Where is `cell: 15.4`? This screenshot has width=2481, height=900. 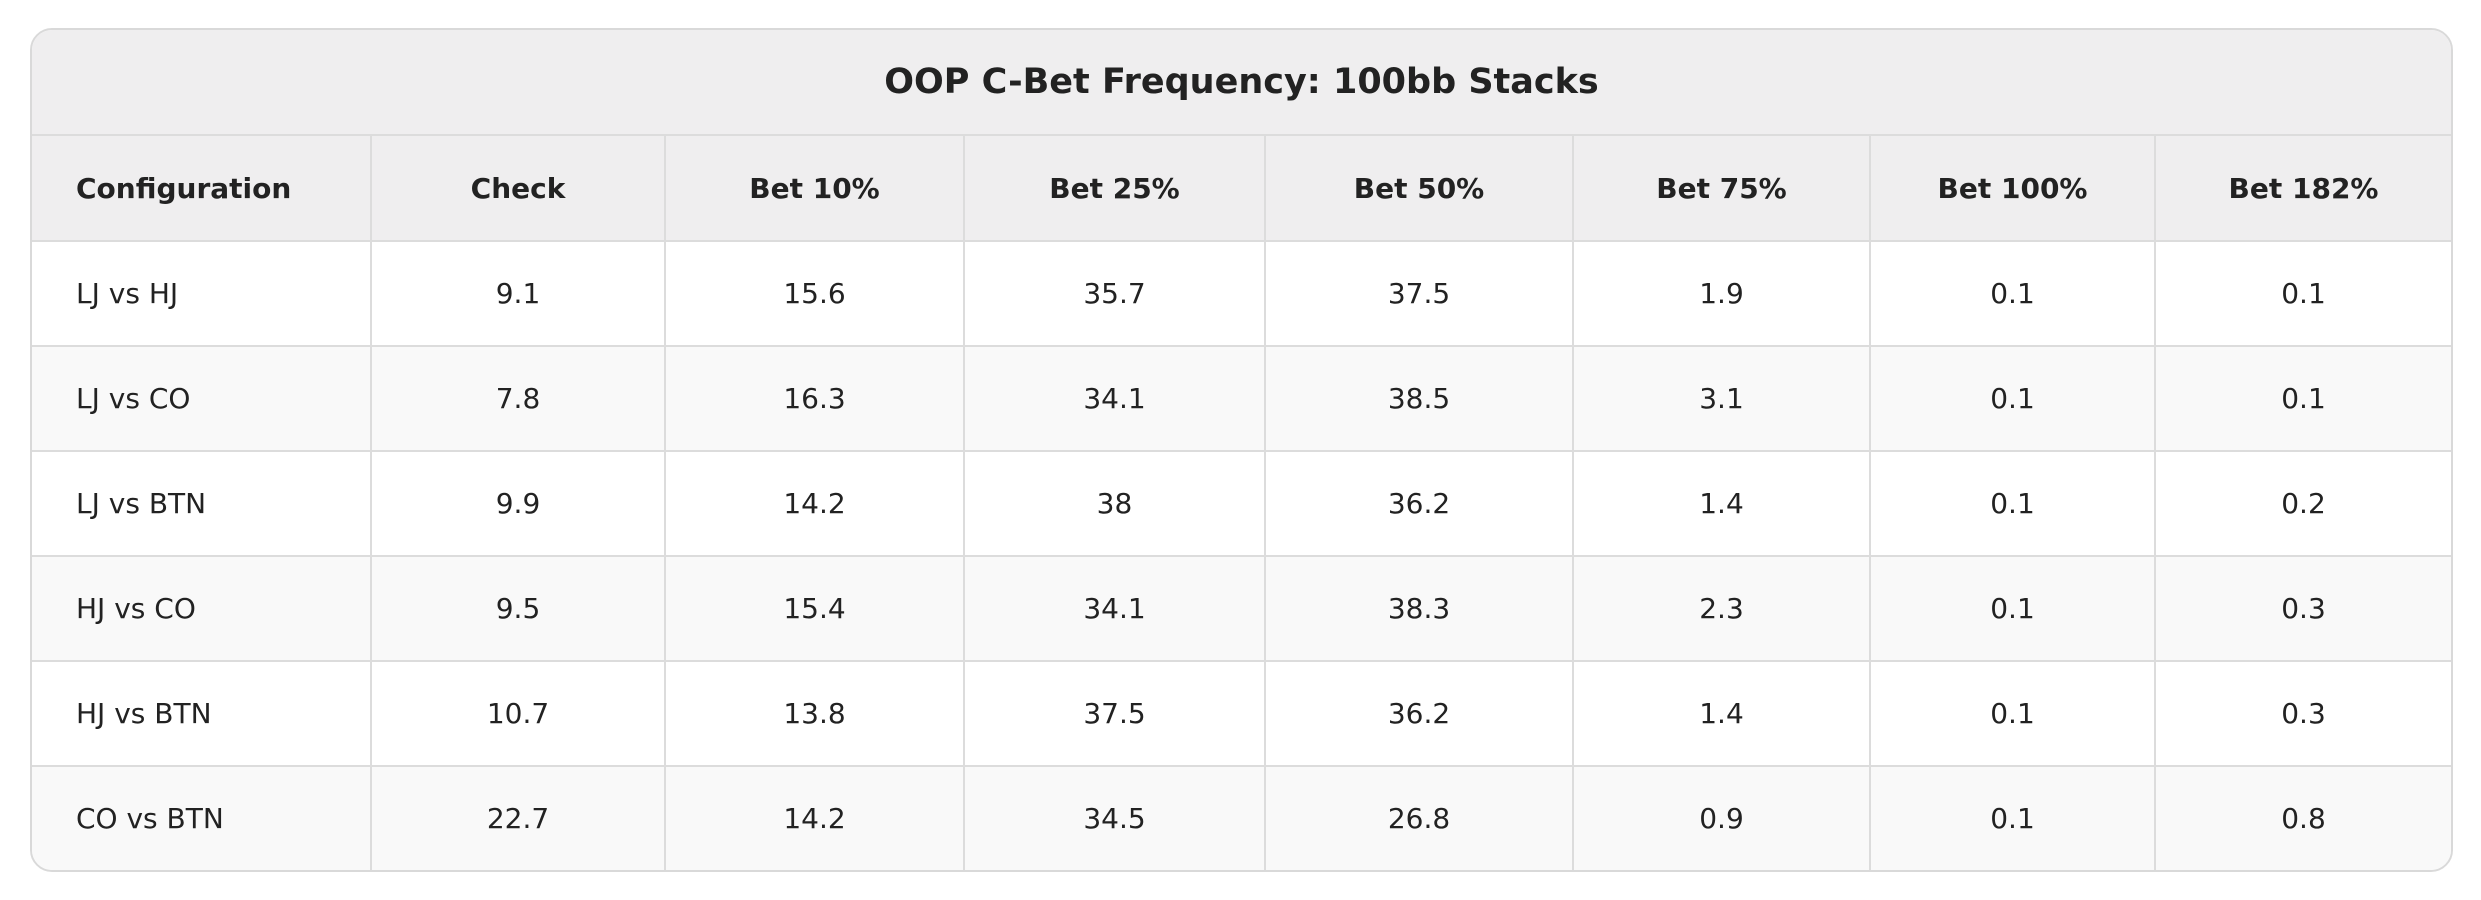
cell: 15.4 is located at coordinates (814, 608).